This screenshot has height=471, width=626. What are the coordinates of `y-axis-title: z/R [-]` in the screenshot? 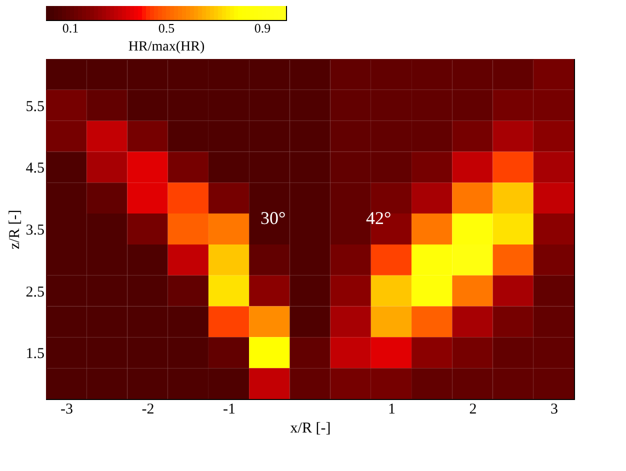 It's located at (14, 230).